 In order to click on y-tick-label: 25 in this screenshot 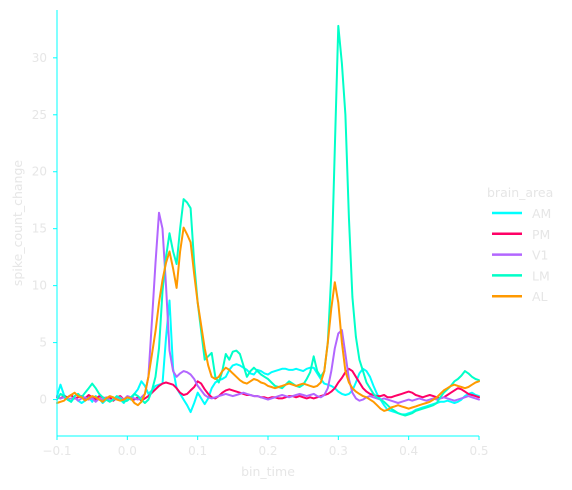, I will do `click(39, 115)`.